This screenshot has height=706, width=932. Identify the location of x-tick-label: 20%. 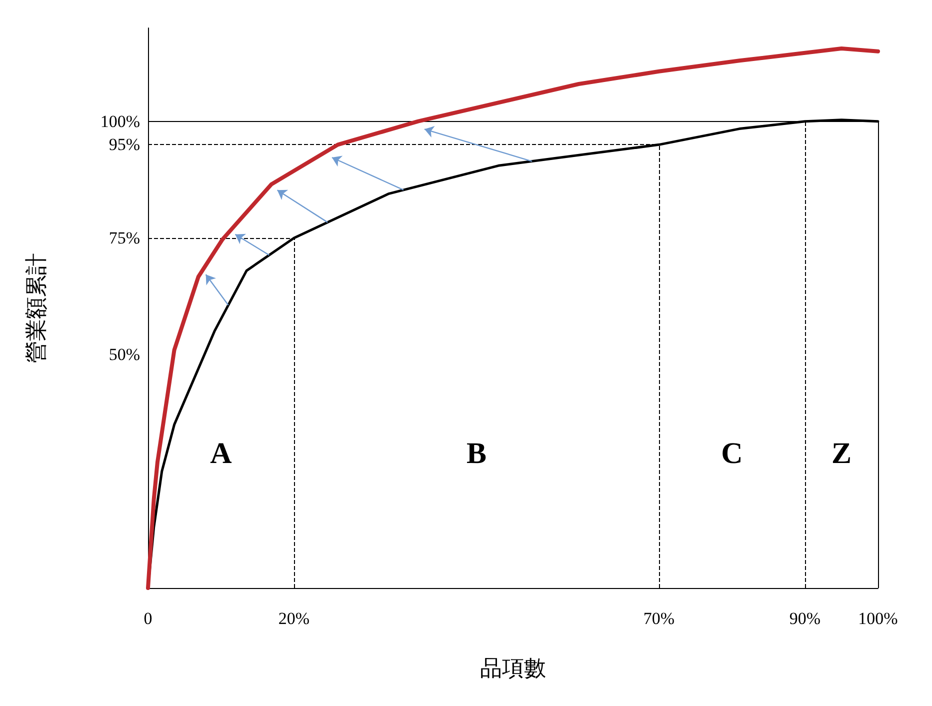
(294, 618).